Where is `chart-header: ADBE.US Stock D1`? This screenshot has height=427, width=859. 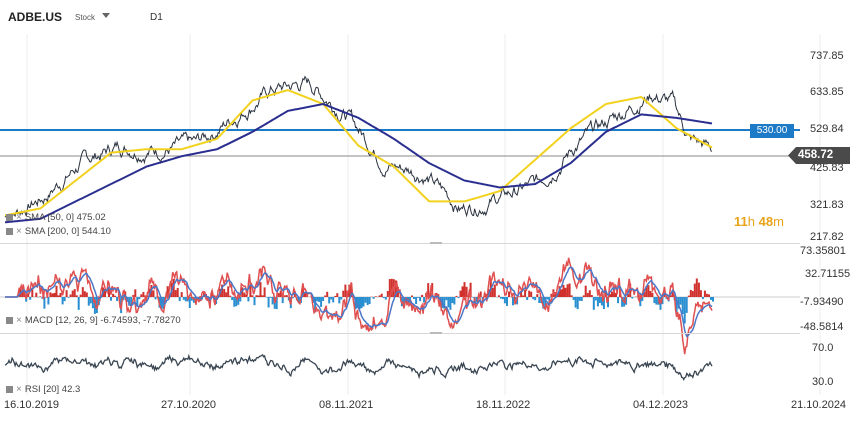
chart-header: ADBE.US Stock D1 is located at coordinates (429, 17).